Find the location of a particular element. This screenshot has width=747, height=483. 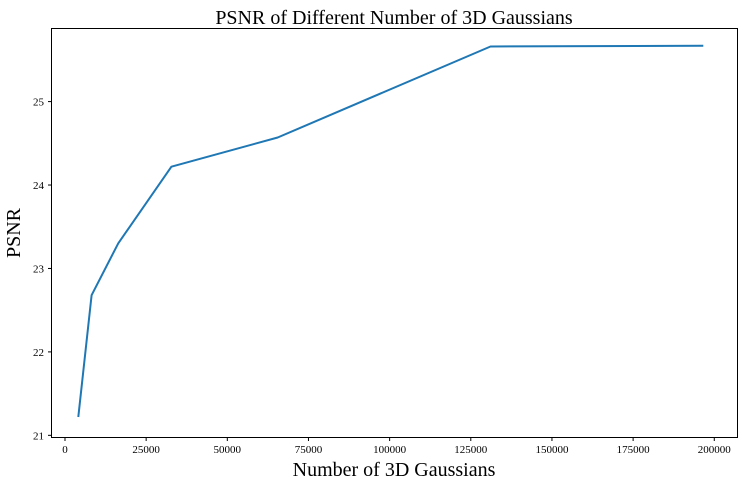

y-tick-label: 25 is located at coordinates (39, 103).